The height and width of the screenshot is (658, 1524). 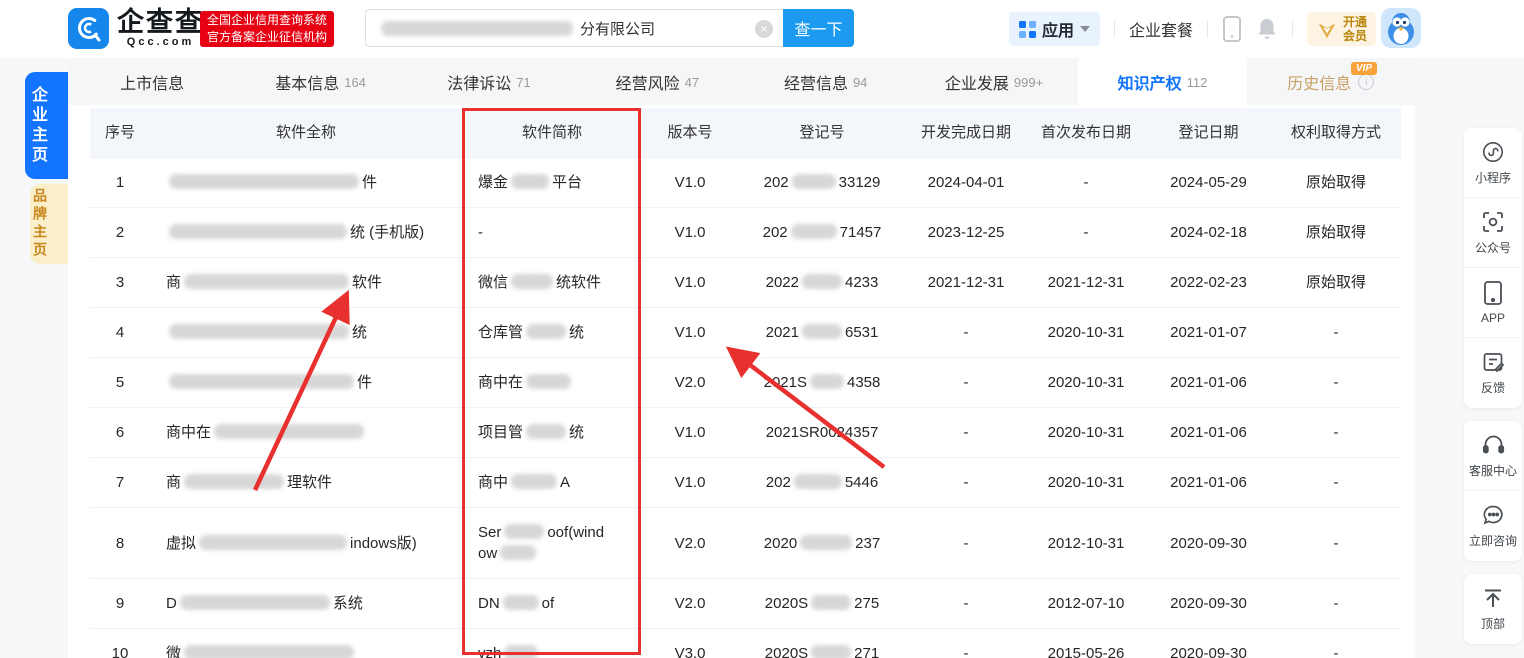 I want to click on cell-text: 项目管, so click(x=501, y=432).